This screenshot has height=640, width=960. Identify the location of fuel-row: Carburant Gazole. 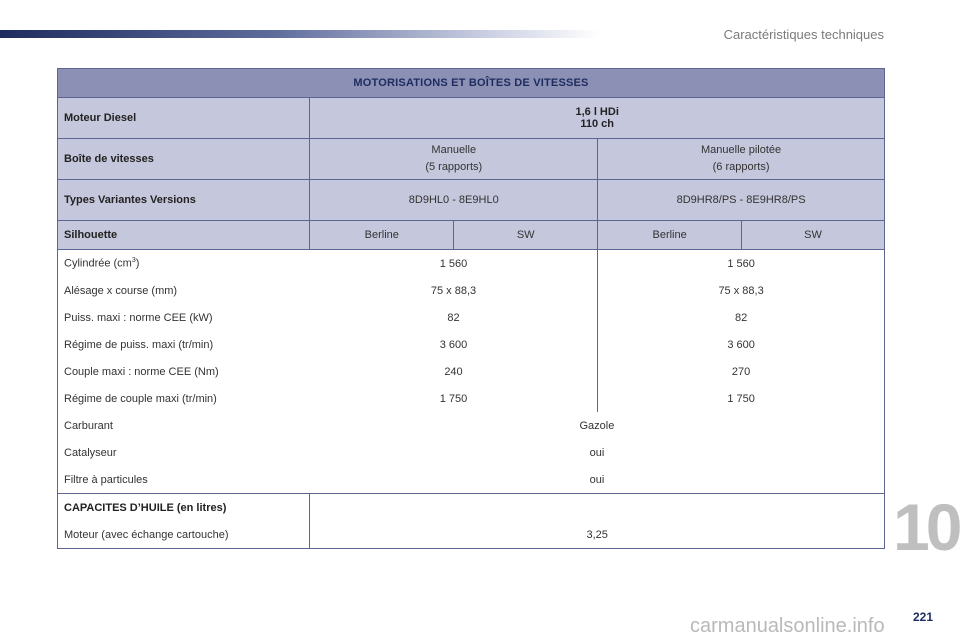
(470, 425).